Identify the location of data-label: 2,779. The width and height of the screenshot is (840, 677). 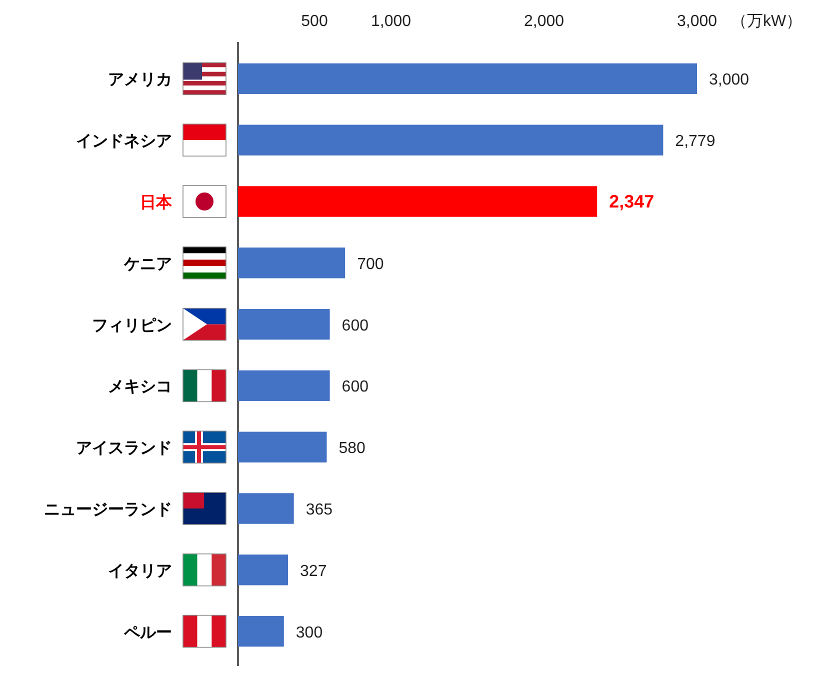
(695, 141).